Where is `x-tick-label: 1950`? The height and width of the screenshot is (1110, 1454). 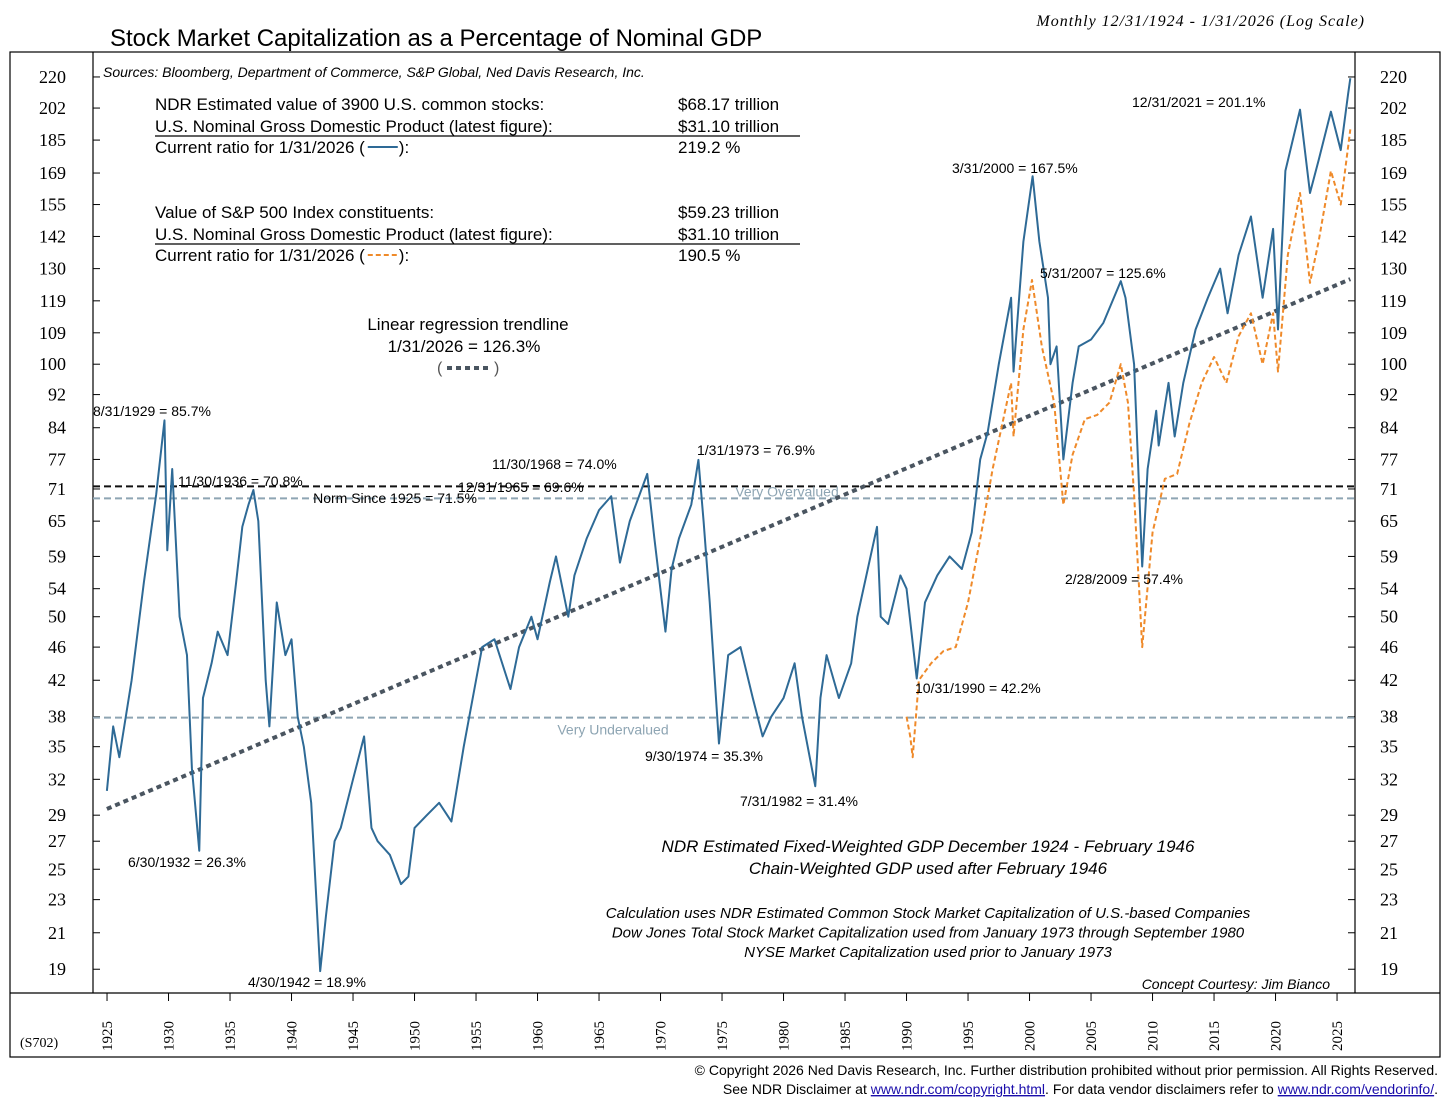
x-tick-label: 1950 is located at coordinates (416, 1036).